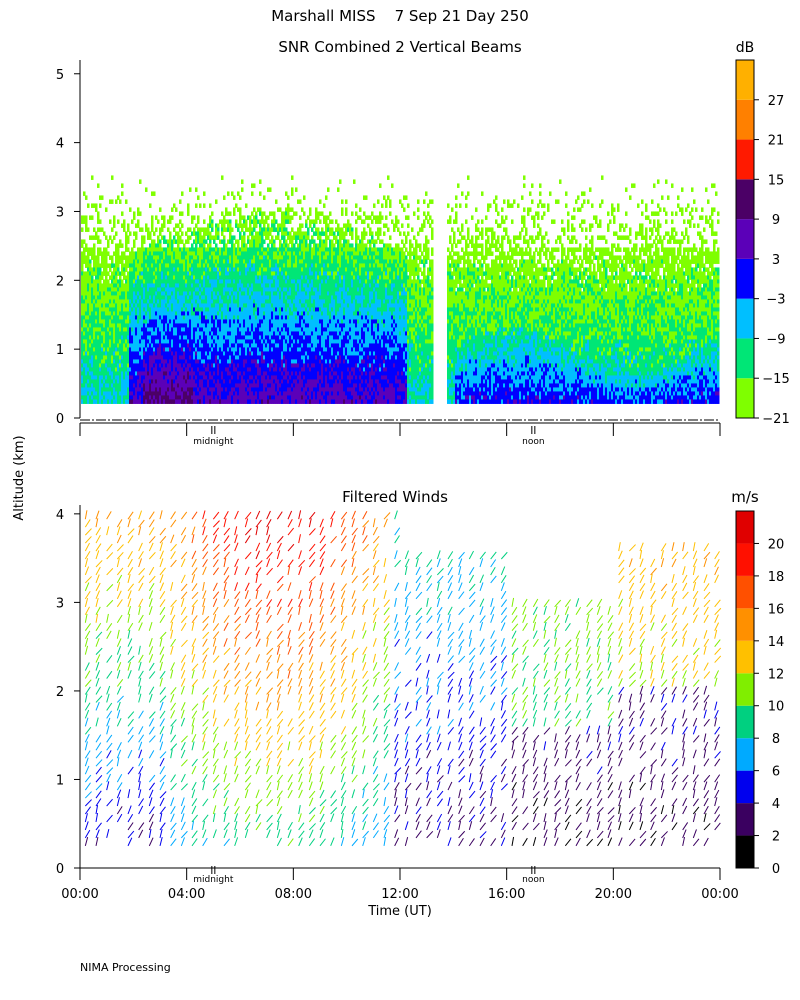 This screenshot has height=1000, width=800. I want to click on y-axis-label: Altitude (km), so click(19, 477).